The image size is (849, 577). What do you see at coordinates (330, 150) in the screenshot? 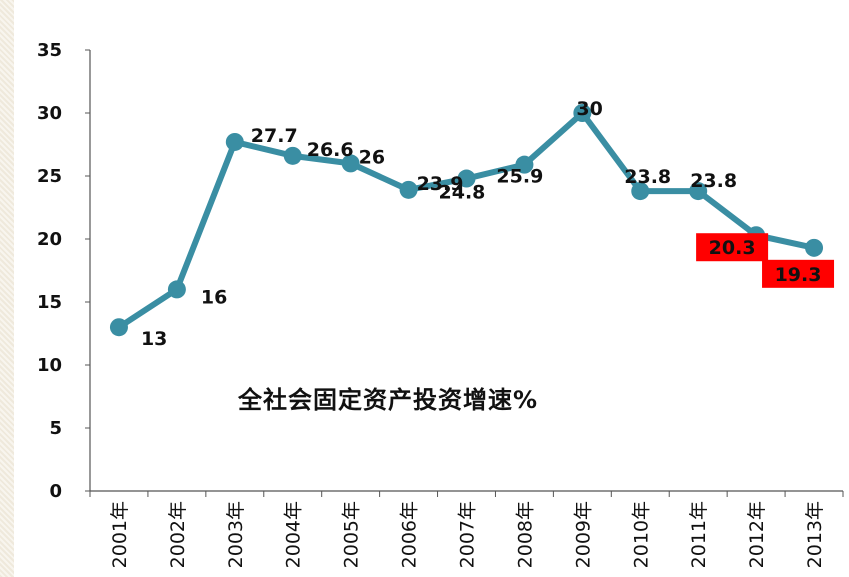
I see `data-label: 26.6` at bounding box center [330, 150].